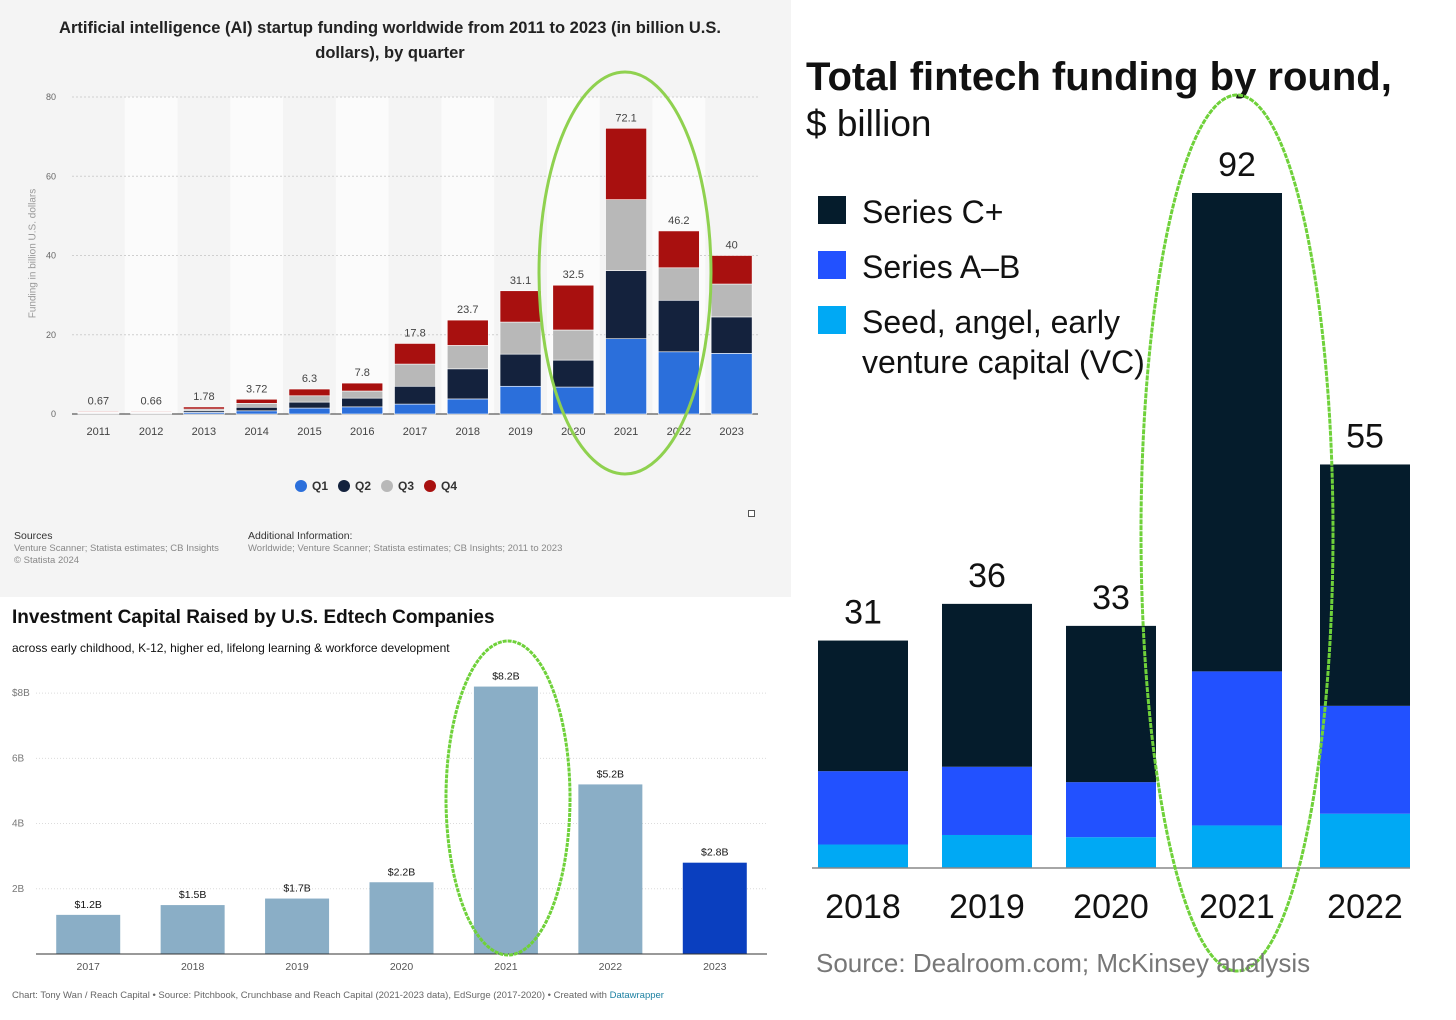 The width and height of the screenshot is (1456, 1020). Describe the element at coordinates (731, 270) in the screenshot. I see `bar-q4-2023` at that location.